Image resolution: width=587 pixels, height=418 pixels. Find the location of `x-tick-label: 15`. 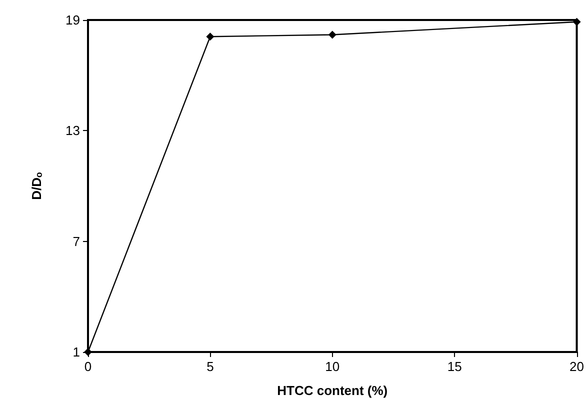

x-tick-label: 15 is located at coordinates (454, 366).